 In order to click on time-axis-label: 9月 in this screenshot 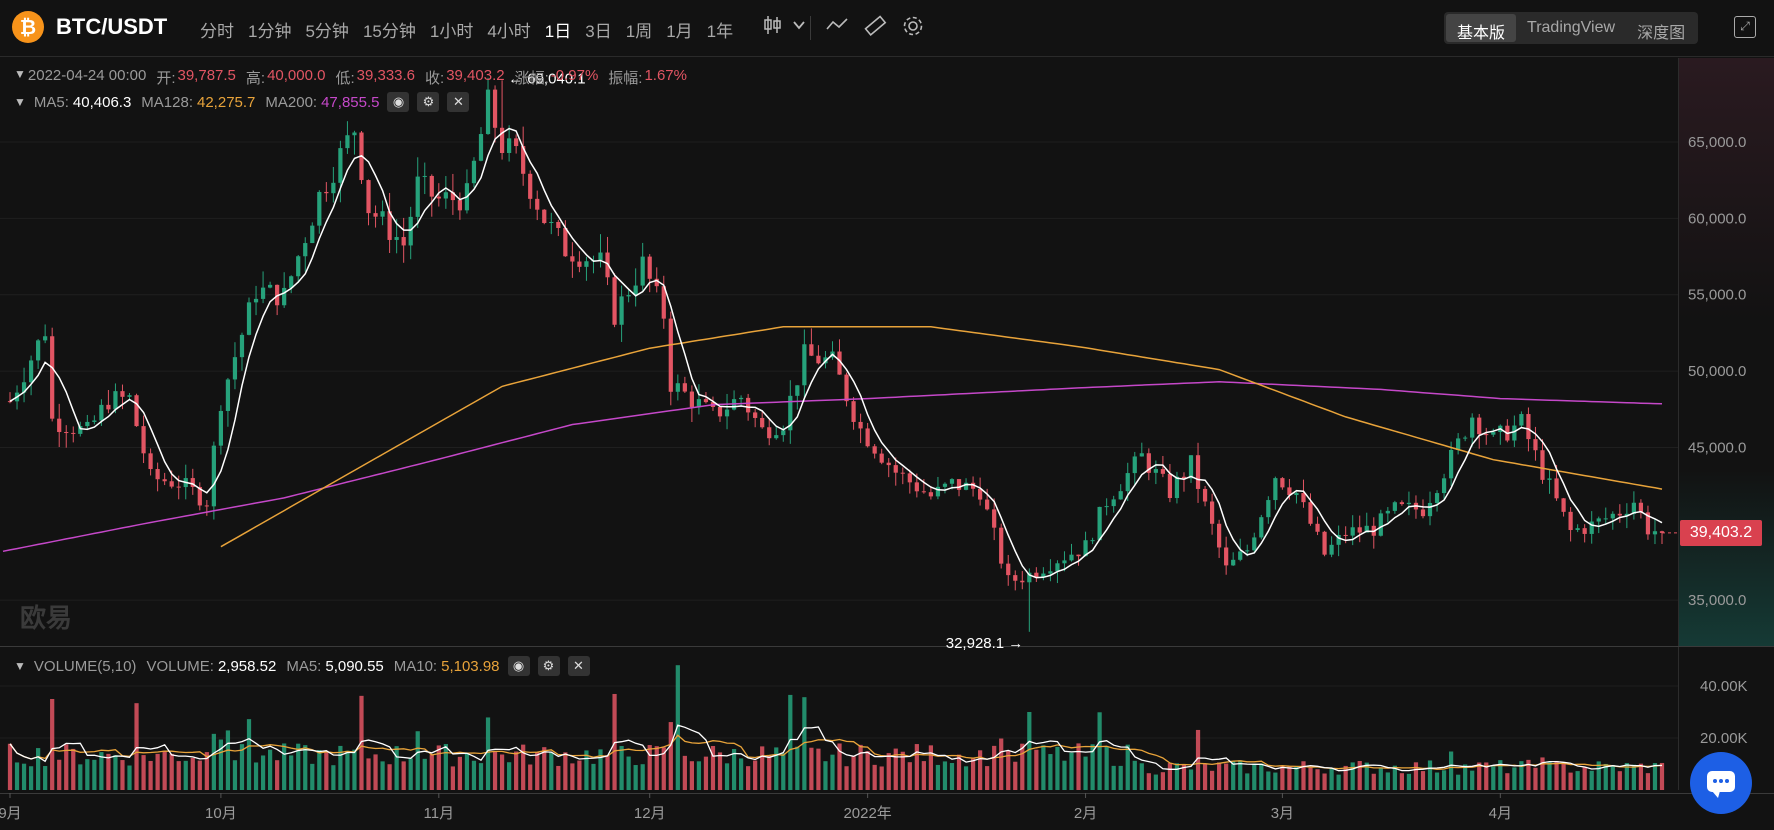, I will do `click(11, 813)`.